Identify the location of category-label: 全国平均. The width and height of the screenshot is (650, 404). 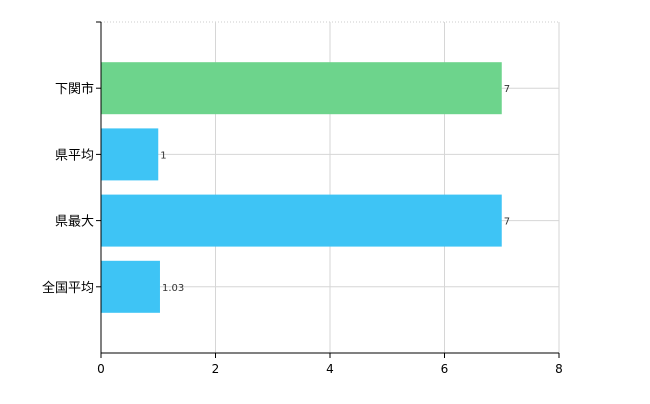
(68, 288).